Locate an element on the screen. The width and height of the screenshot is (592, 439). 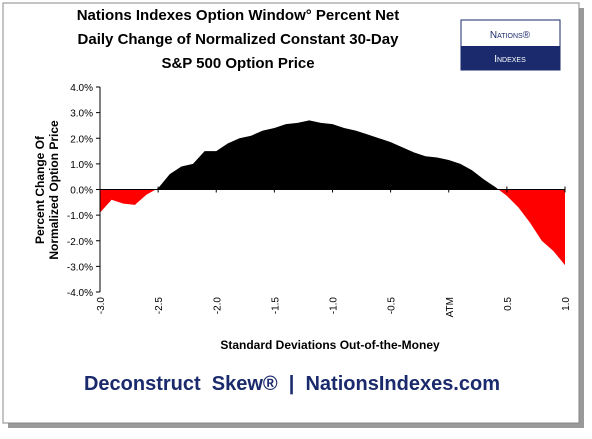
x-tick-label: -2.5 is located at coordinates (159, 306).